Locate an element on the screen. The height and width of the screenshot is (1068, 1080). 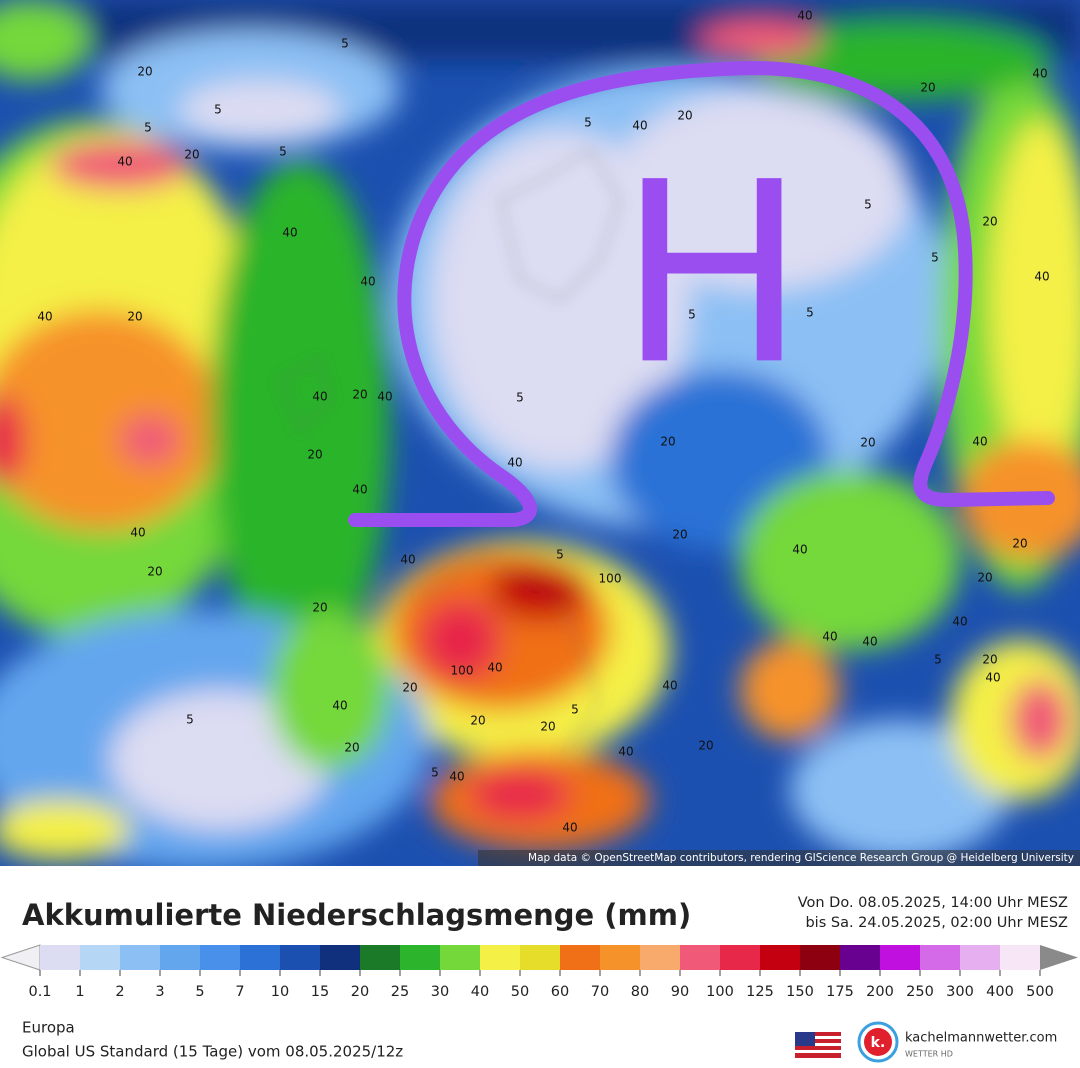
logo-disc is located at coordinates (878, 1042).